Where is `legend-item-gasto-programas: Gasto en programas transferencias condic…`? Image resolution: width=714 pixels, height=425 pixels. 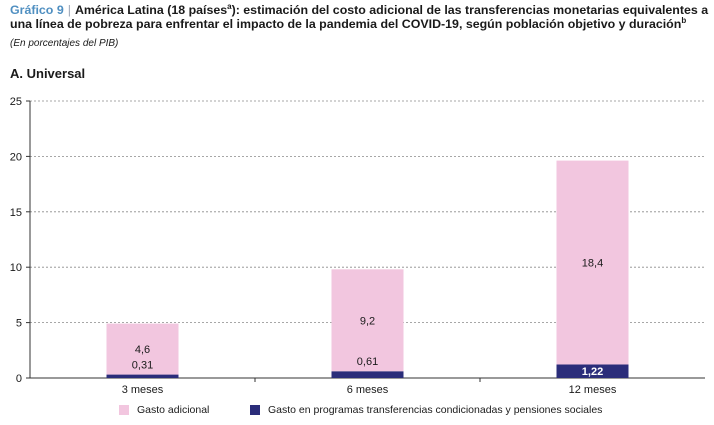
legend-item-gasto-programas: Gasto en programas transferencias condic… is located at coordinates (426, 410).